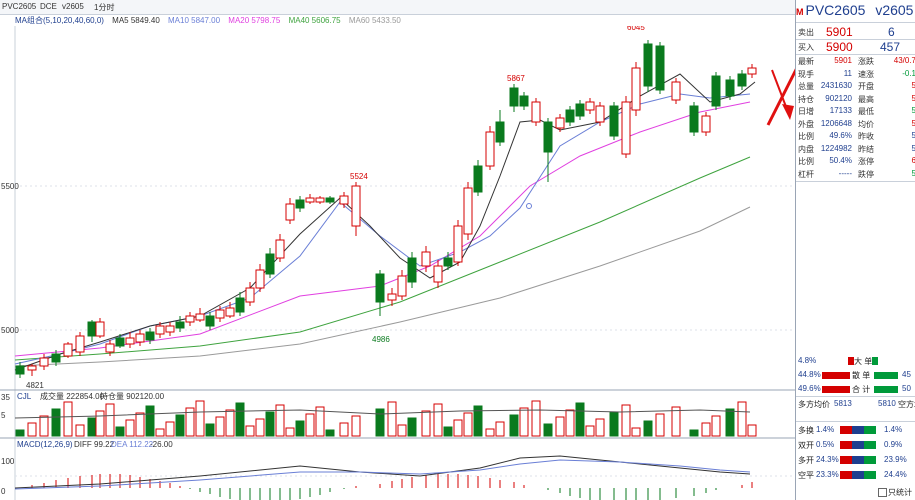  Describe the element at coordinates (839, 47) in the screenshot. I see `buy-price: 5900` at that location.